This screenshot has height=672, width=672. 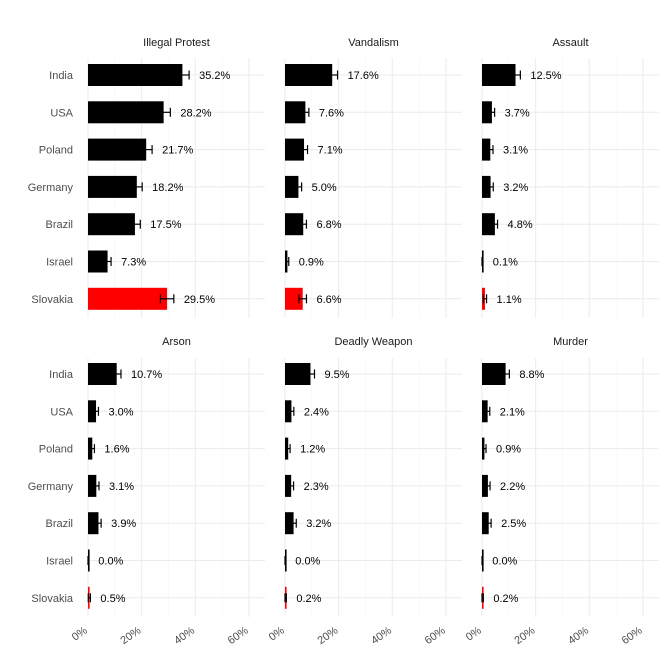 What do you see at coordinates (123, 524) in the screenshot?
I see `data-label: 3.9%` at bounding box center [123, 524].